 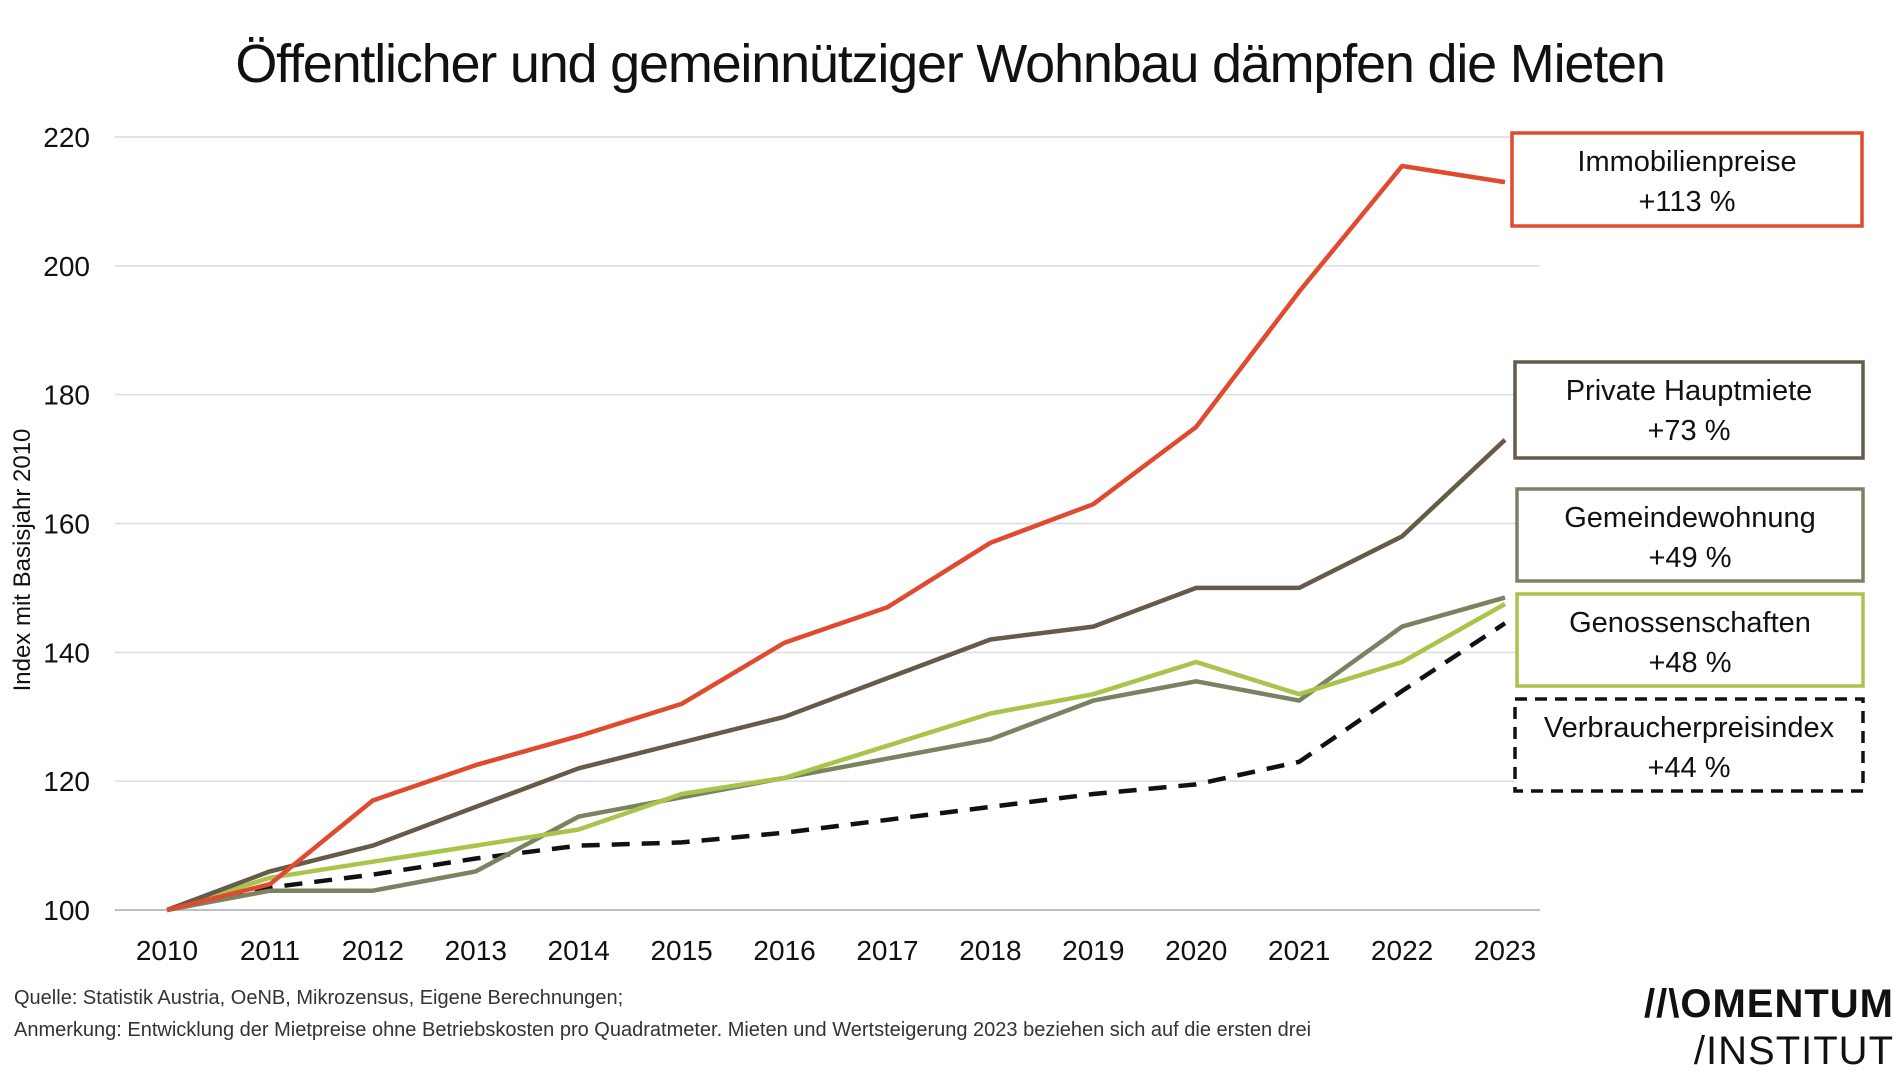 I want to click on x-tick-label: 2015, so click(x=681, y=950).